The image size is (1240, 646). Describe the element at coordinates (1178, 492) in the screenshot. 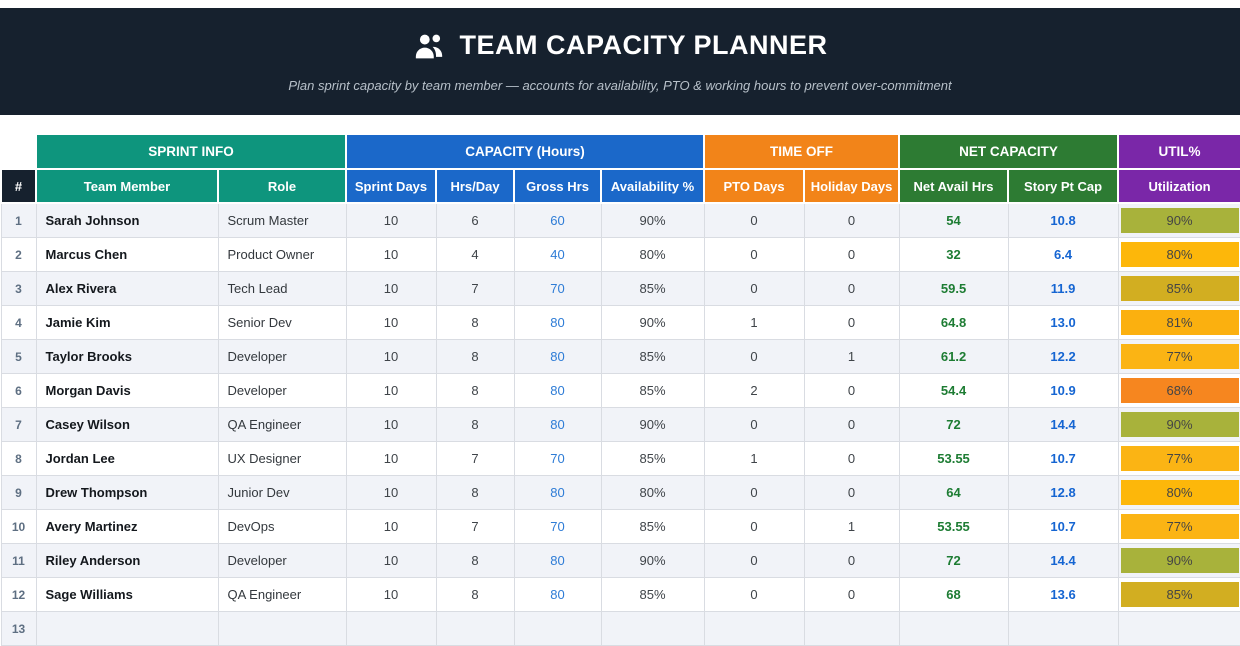

I see `utilization-cell: 80%` at that location.